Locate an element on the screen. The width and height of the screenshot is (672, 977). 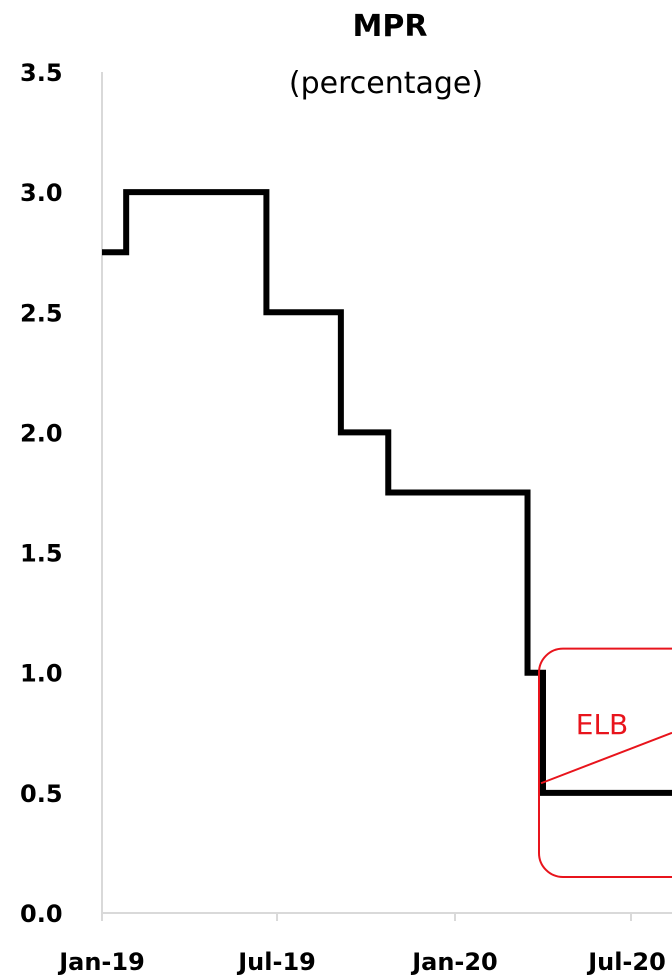
elb-pointer-line is located at coordinates (606, 758).